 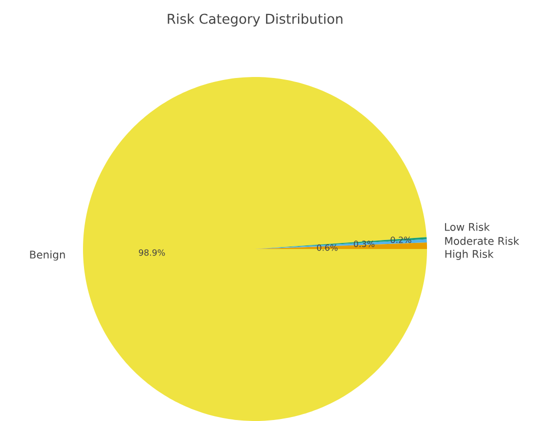 What do you see at coordinates (482, 240) in the screenshot?
I see `slice-label: Moderate Risk` at bounding box center [482, 240].